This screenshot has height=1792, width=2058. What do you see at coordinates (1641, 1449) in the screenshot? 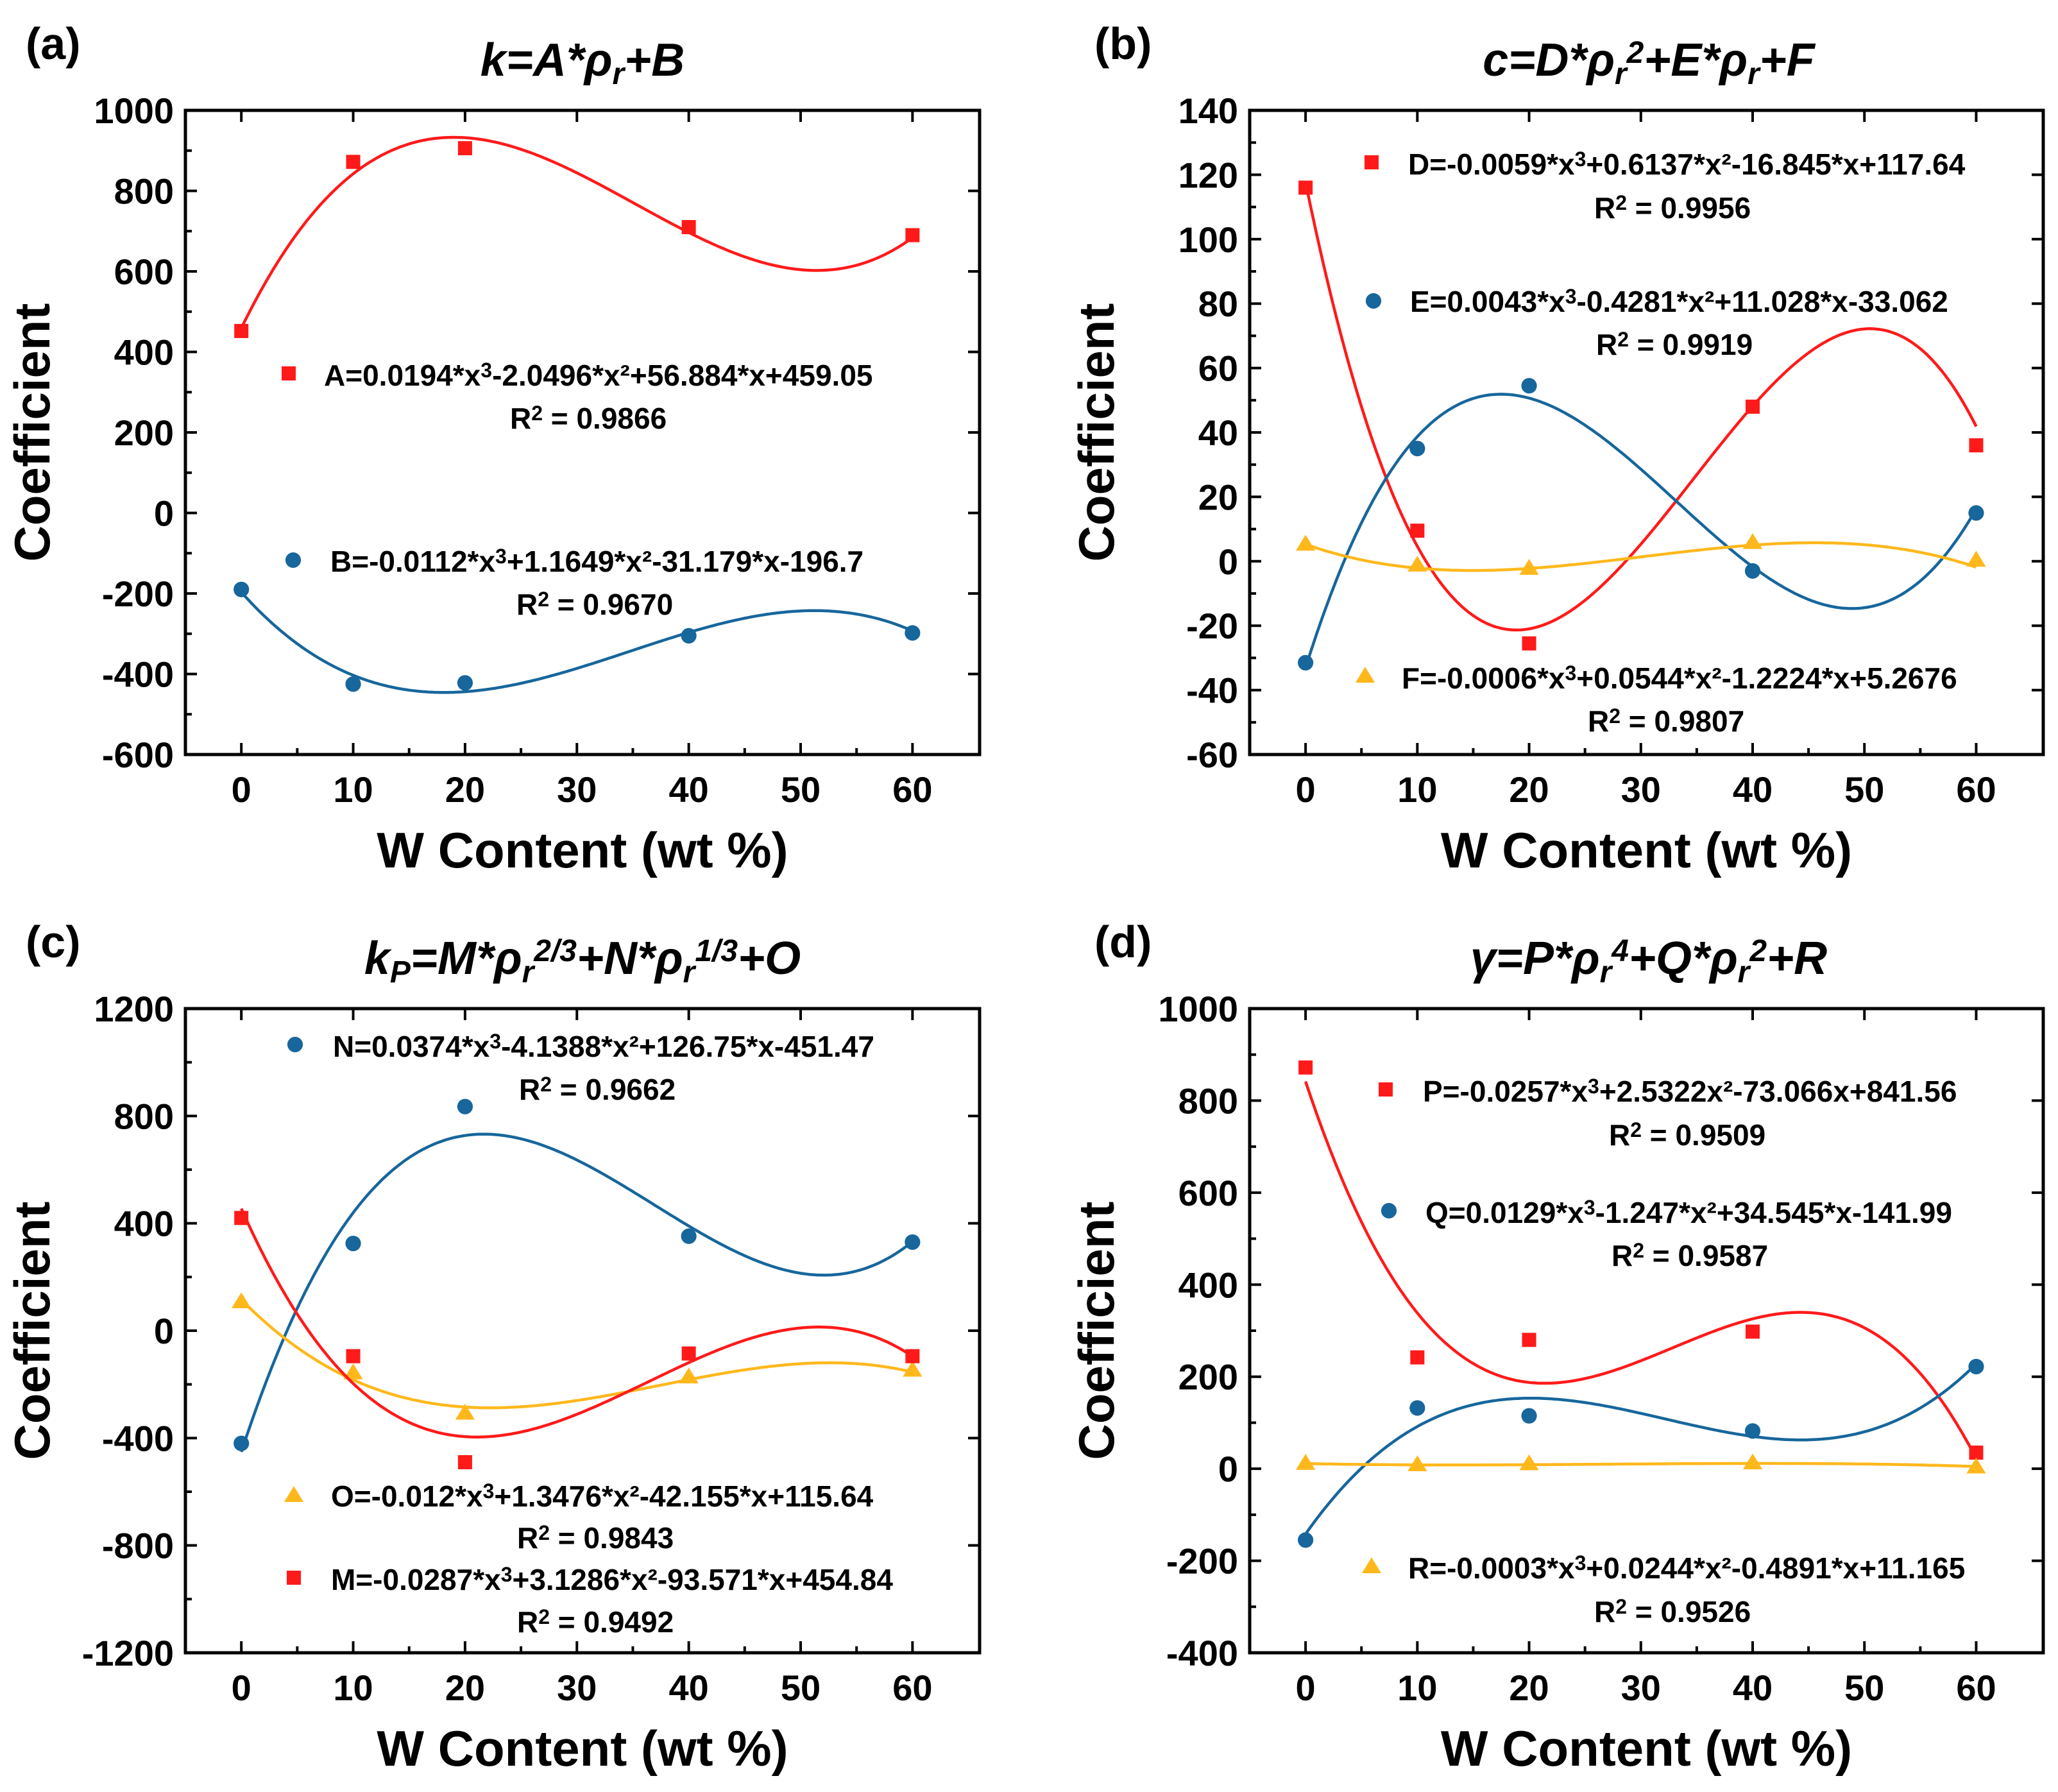
I see `fit-curve-Q` at bounding box center [1641, 1449].